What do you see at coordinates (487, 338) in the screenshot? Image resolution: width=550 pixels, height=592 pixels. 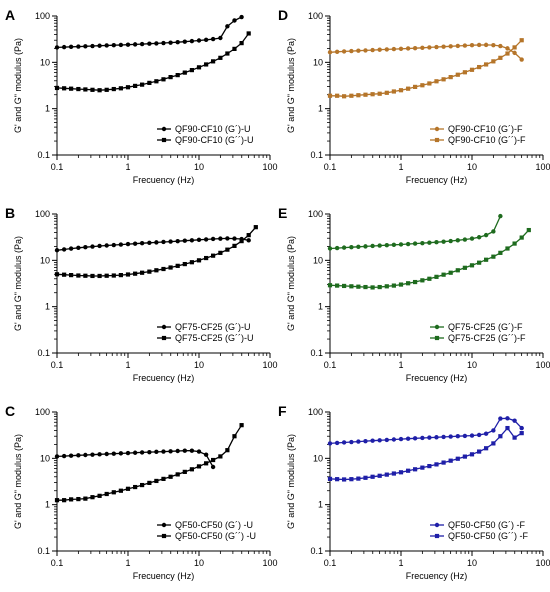 I see `legend-entry: QF75-CF25 (G´´)-F` at bounding box center [487, 338].